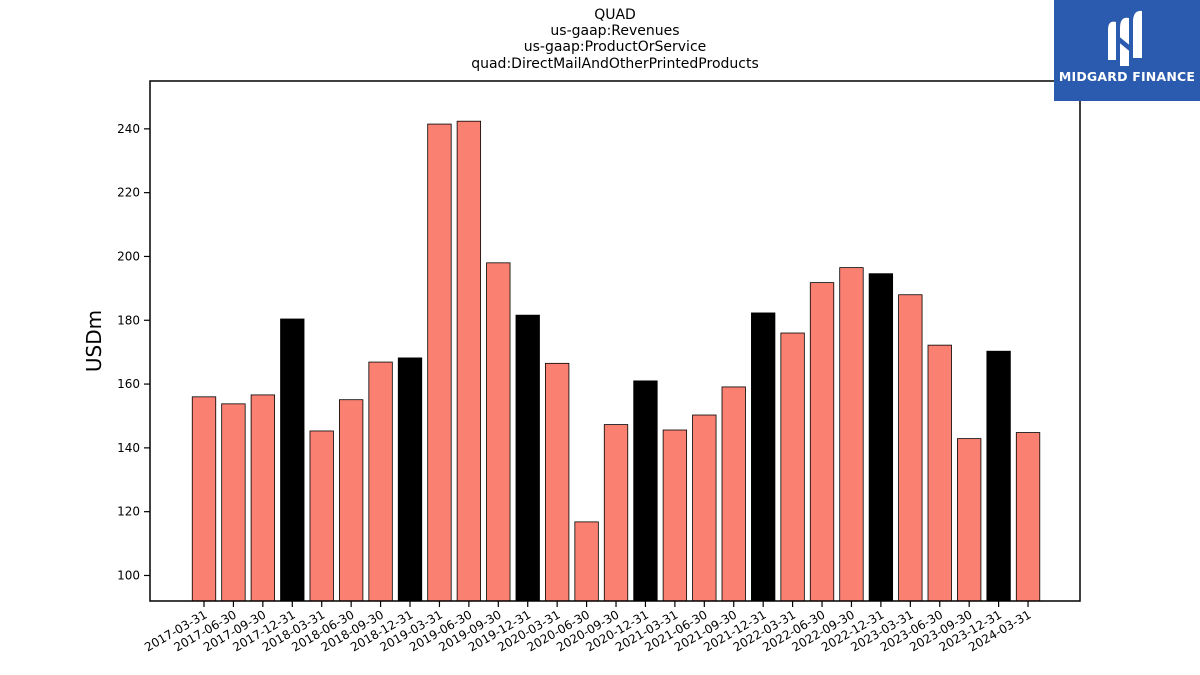  Describe the element at coordinates (128, 129) in the screenshot. I see `y-tick-label: 240` at that location.